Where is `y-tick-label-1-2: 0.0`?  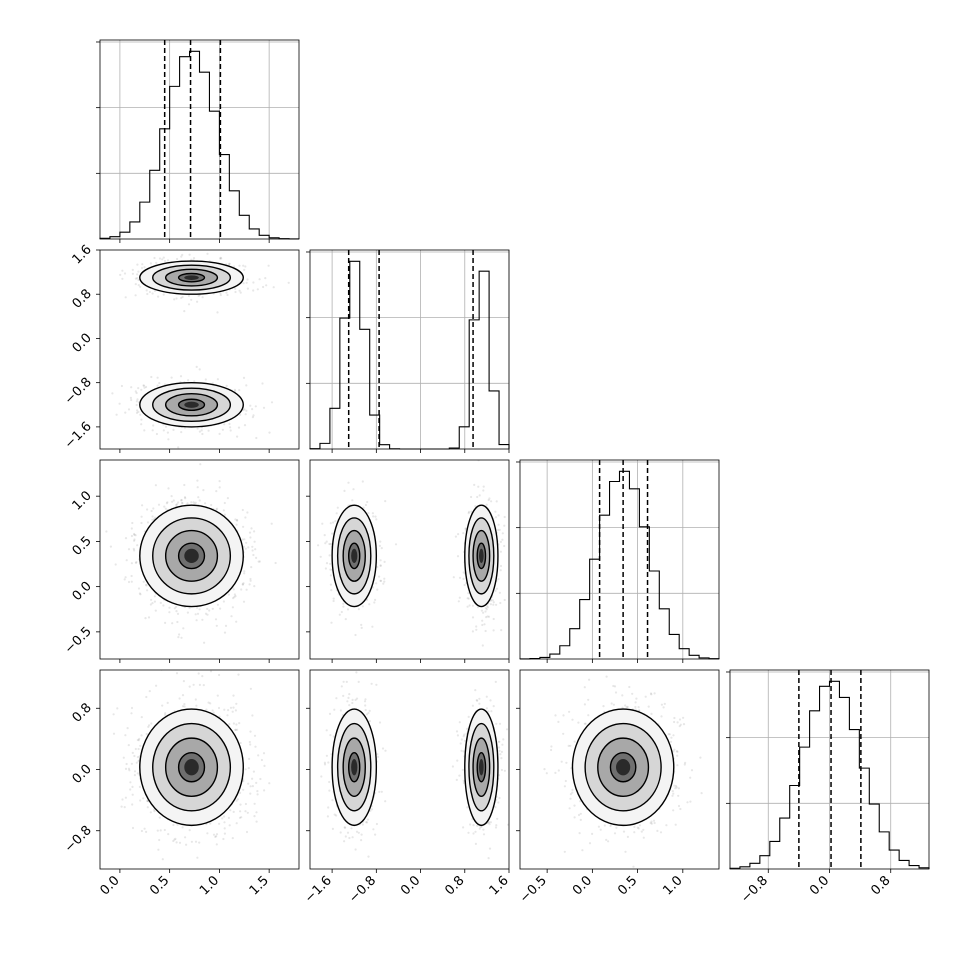 y-tick-label-1-2: 0.0 is located at coordinates (82, 343).